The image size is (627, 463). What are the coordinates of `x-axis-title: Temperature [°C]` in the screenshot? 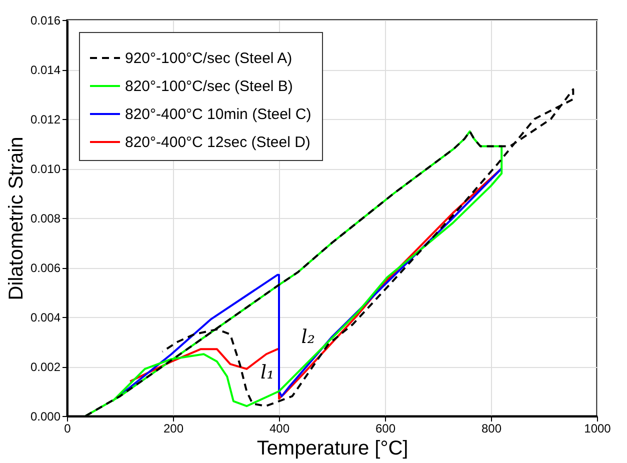 It's located at (332, 449).